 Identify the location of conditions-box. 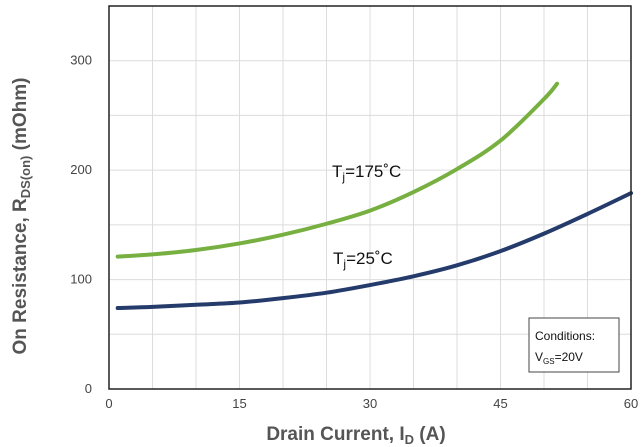
(574, 345).